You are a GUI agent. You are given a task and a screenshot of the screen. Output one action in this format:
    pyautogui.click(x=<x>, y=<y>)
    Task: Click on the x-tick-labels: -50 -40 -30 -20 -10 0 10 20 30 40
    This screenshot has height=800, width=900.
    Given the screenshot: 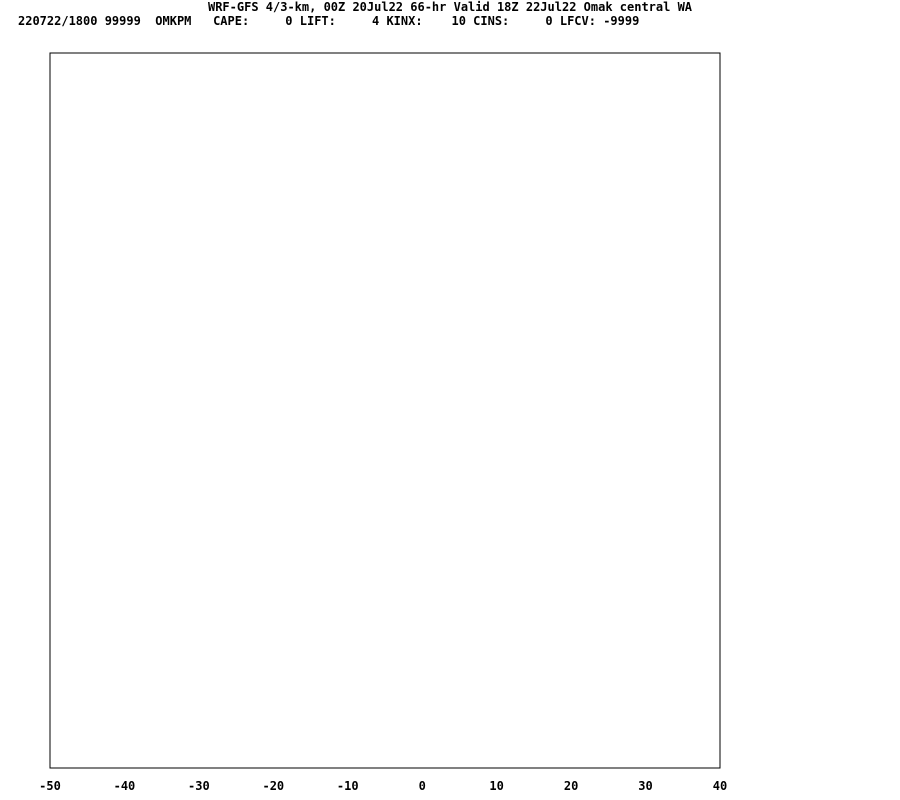 What is the action you would take?
    pyautogui.click(x=383, y=786)
    